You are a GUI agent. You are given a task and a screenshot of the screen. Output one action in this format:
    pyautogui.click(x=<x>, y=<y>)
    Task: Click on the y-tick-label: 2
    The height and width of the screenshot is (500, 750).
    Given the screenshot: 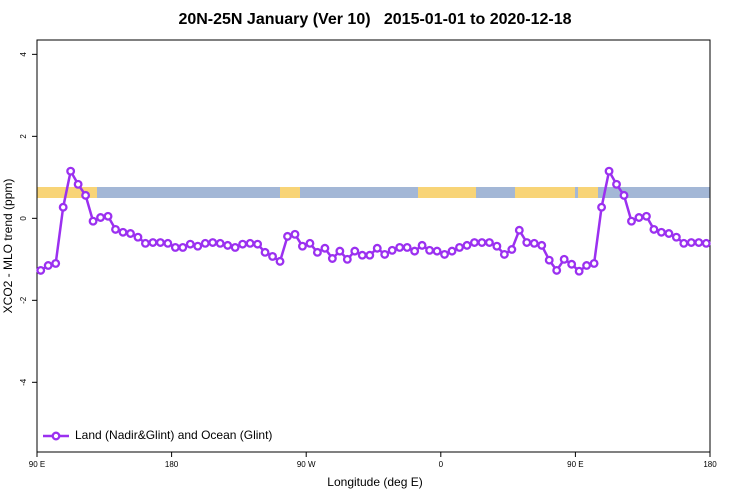 What is the action you would take?
    pyautogui.click(x=23, y=136)
    